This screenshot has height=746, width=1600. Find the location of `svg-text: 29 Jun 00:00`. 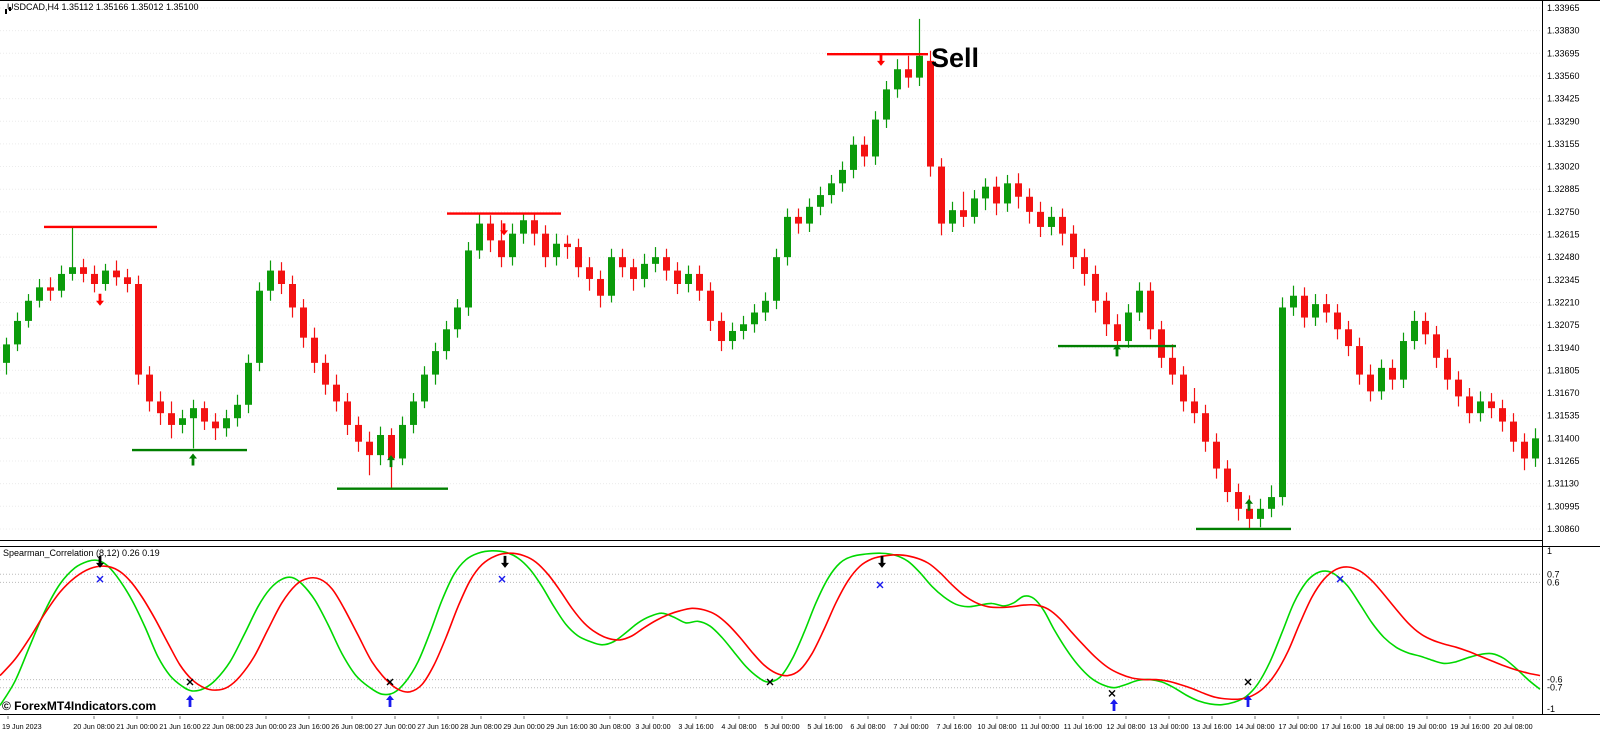

svg-text: 29 Jun 00:00 is located at coordinates (524, 726).